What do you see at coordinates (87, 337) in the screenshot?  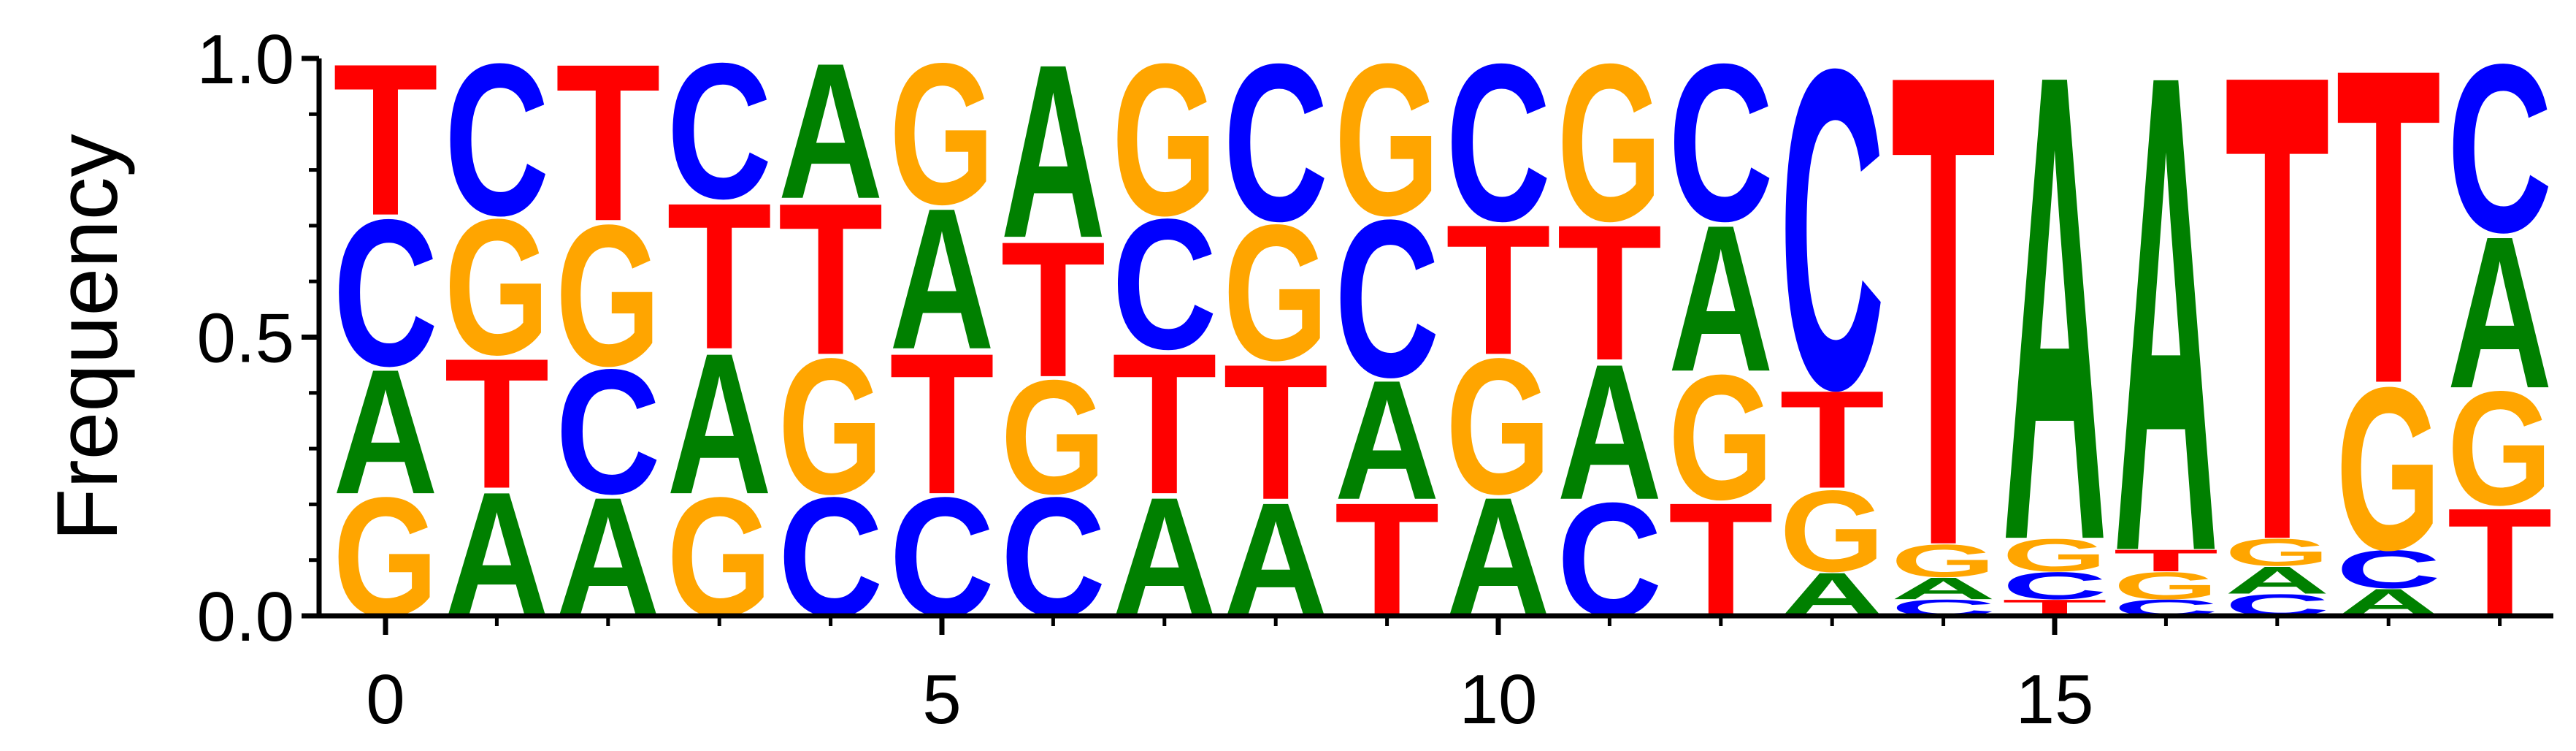 I see `y-axis-title: Frequency` at bounding box center [87, 337].